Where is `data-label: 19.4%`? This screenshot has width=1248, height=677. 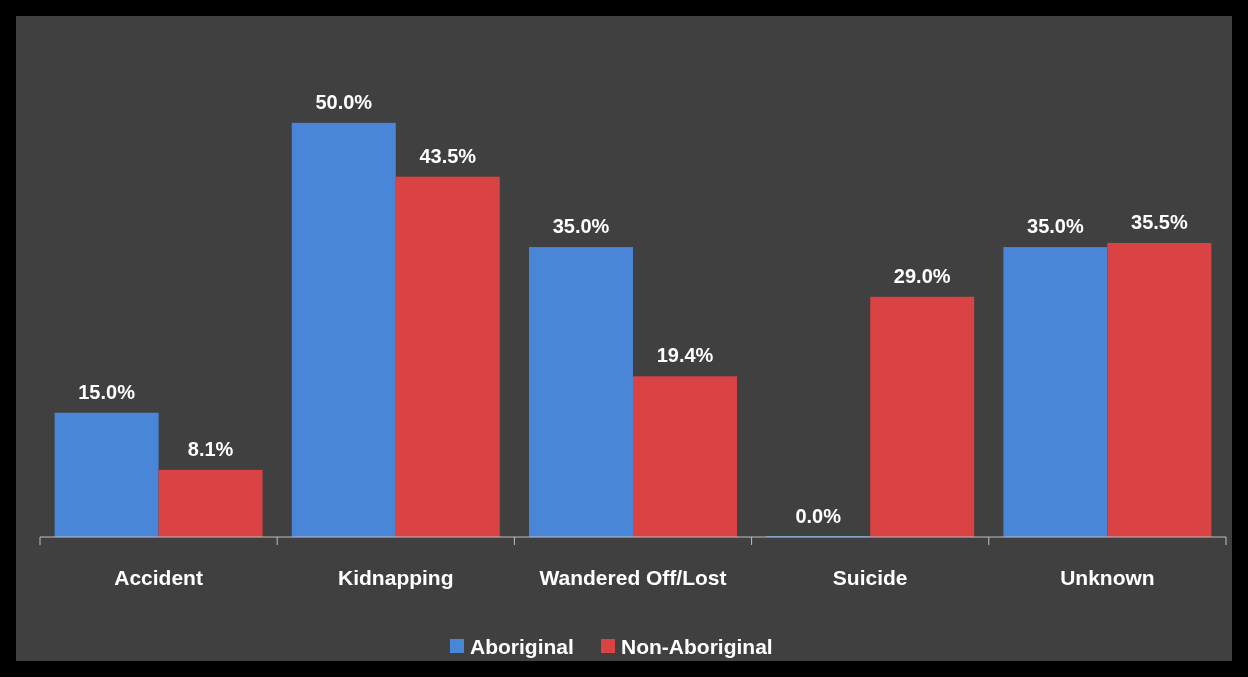 data-label: 19.4% is located at coordinates (685, 355).